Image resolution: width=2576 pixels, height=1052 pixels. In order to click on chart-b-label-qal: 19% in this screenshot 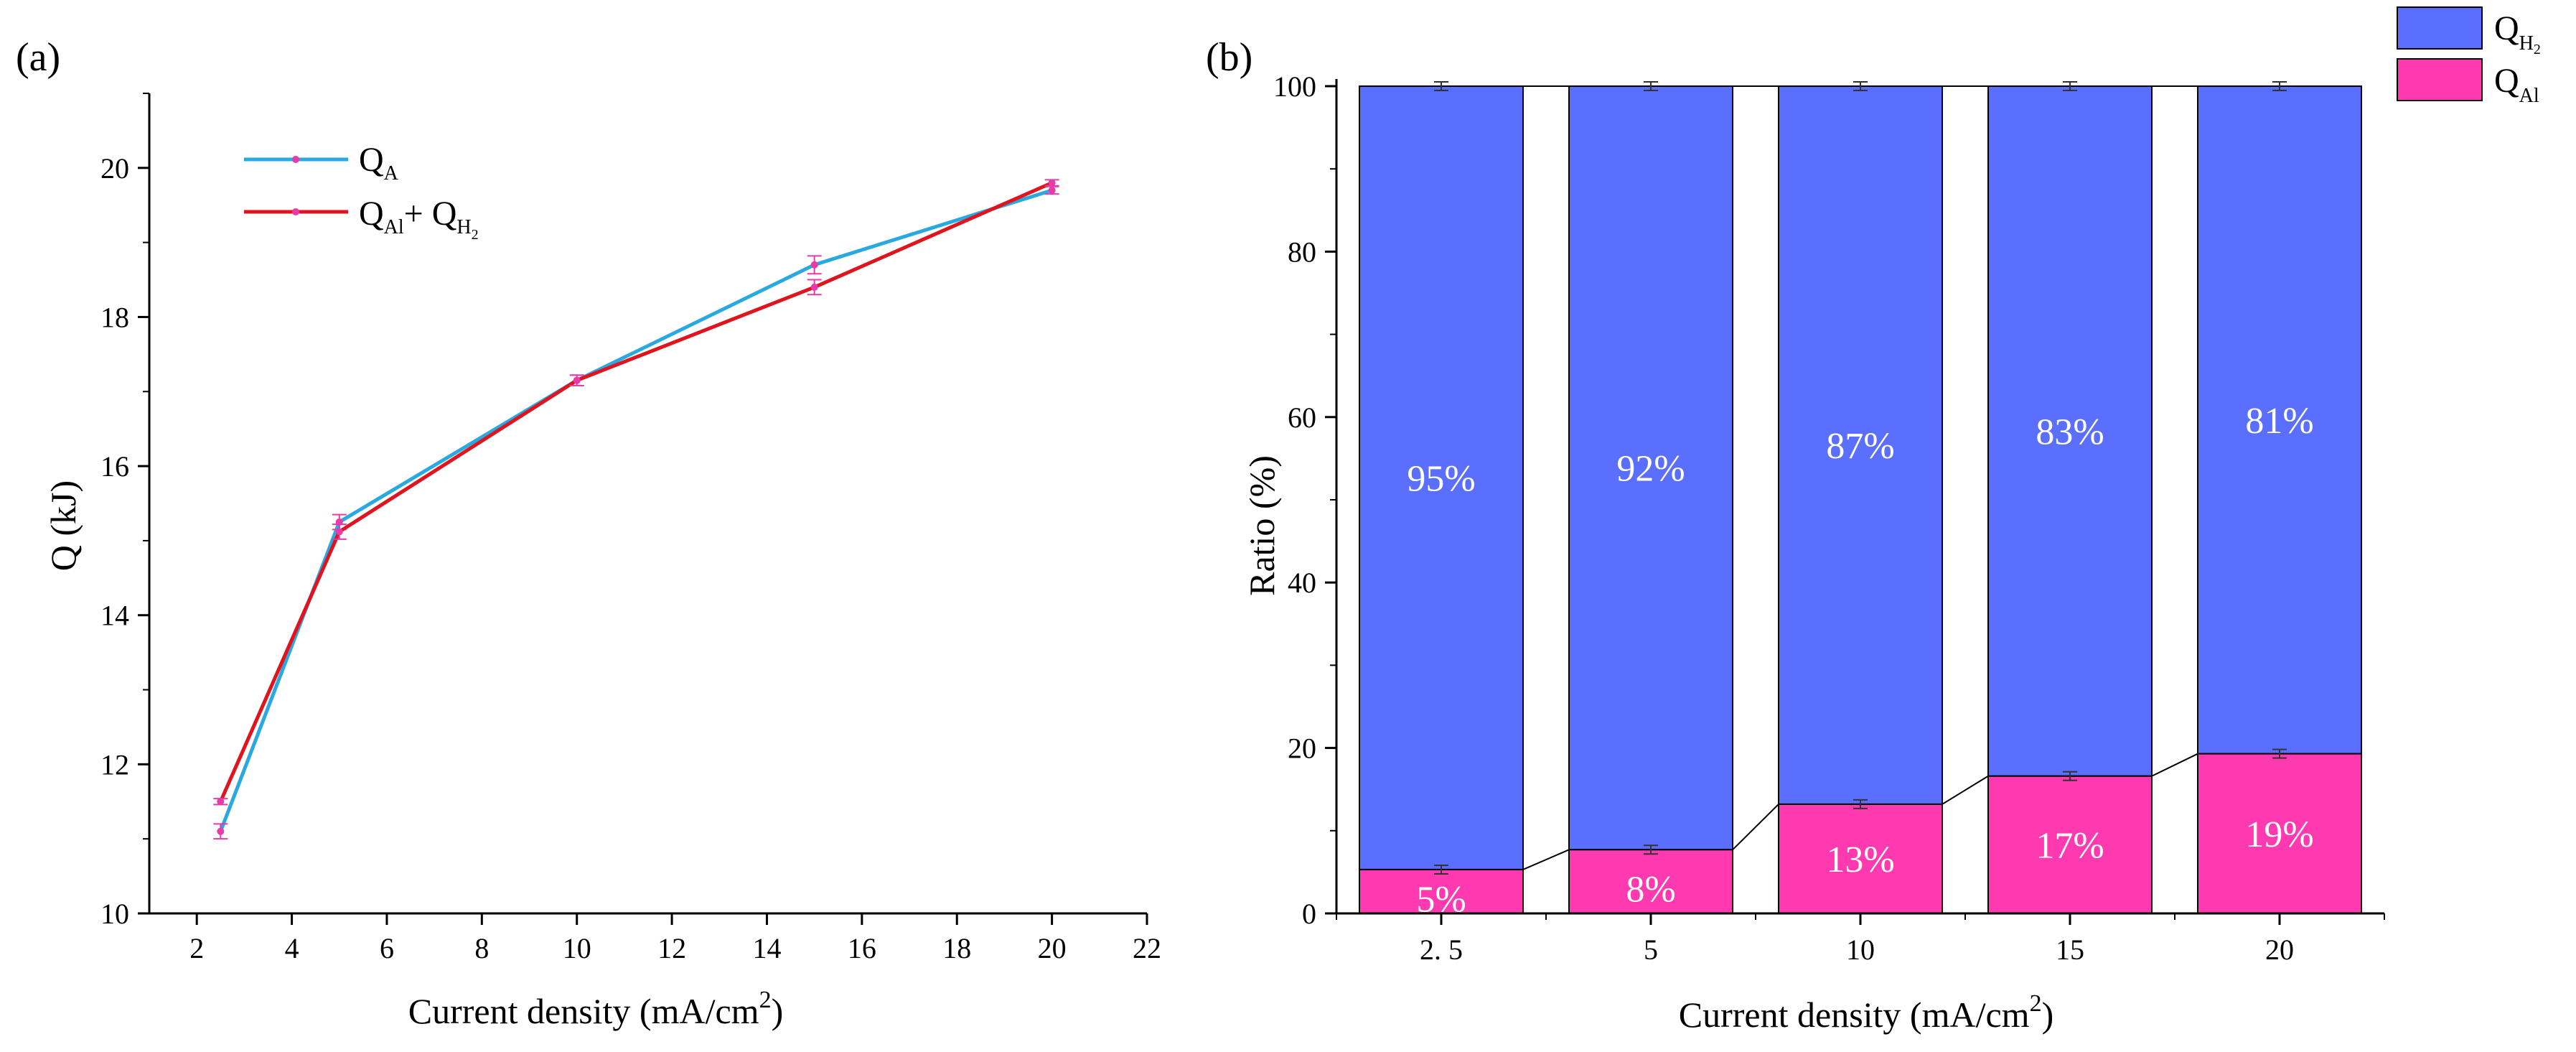, I will do `click(2279, 835)`.